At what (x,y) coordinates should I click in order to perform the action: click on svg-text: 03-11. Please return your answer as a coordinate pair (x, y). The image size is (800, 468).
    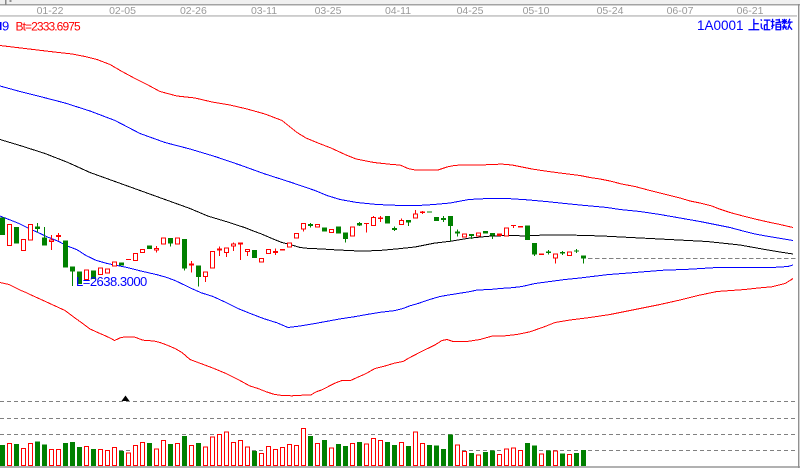
    Looking at the image, I should click on (264, 11).